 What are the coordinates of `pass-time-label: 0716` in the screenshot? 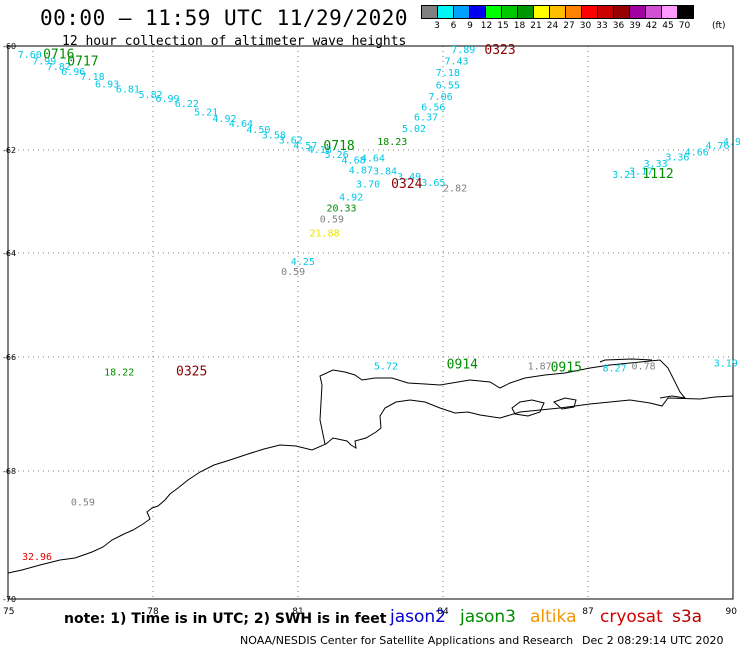 It's located at (58, 54).